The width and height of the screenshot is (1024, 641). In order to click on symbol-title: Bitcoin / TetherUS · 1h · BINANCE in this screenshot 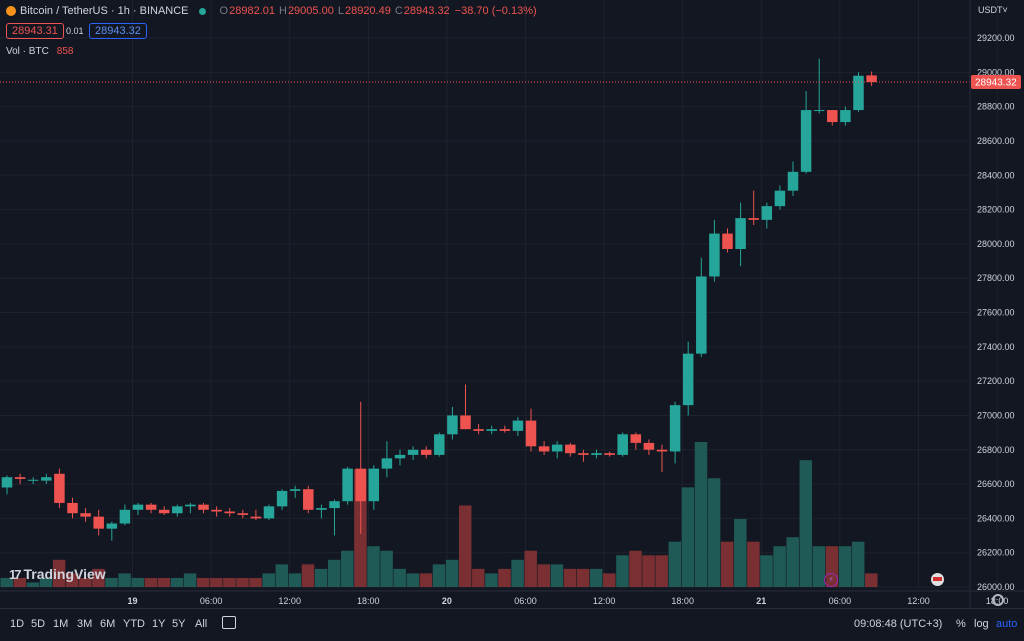, I will do `click(104, 11)`.